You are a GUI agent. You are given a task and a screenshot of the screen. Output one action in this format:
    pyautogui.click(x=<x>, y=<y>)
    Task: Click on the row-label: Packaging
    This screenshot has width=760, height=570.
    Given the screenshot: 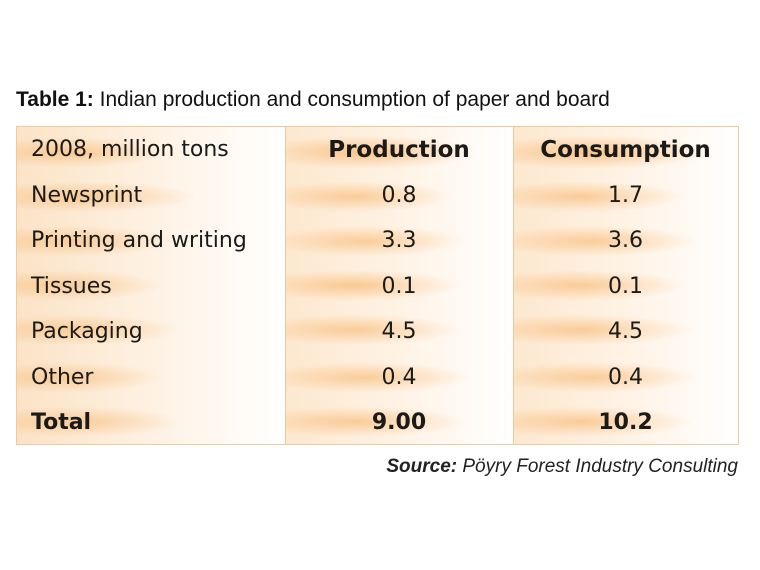 What is the action you would take?
    pyautogui.click(x=87, y=332)
    